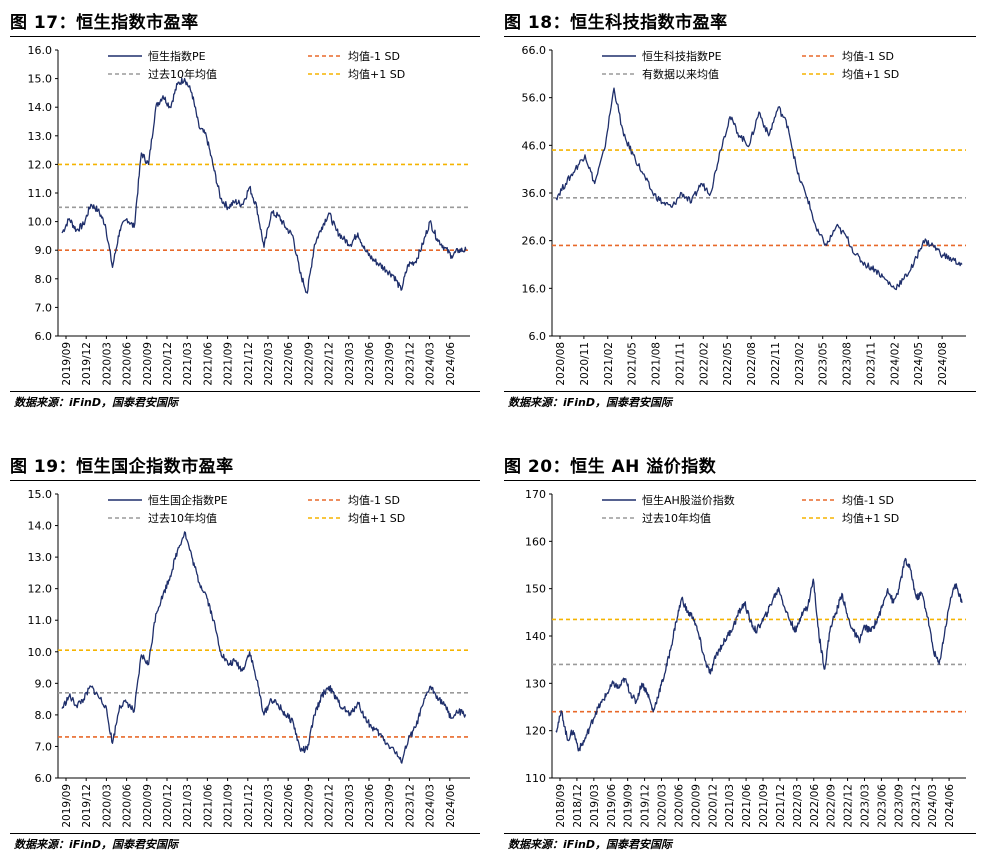 The width and height of the screenshot is (987, 866). Describe the element at coordinates (919, 364) in the screenshot. I see `x-tick-label: 2024/05` at that location.